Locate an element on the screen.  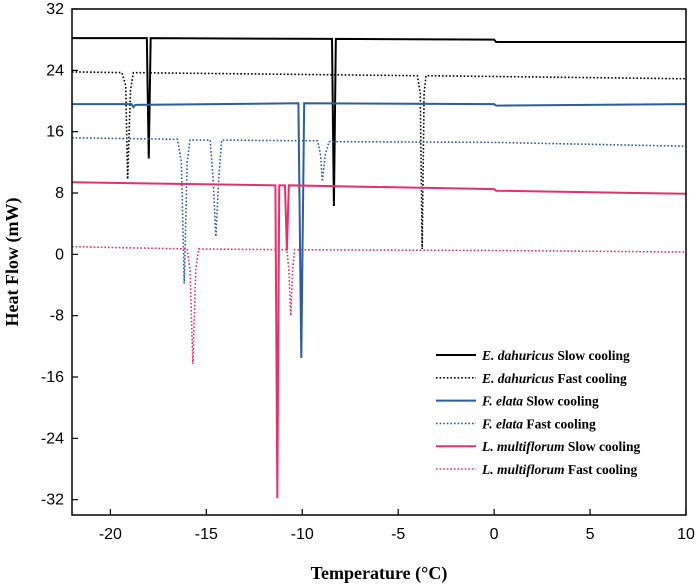
legend-label: F. elata Fast cooling is located at coordinates (538, 423).